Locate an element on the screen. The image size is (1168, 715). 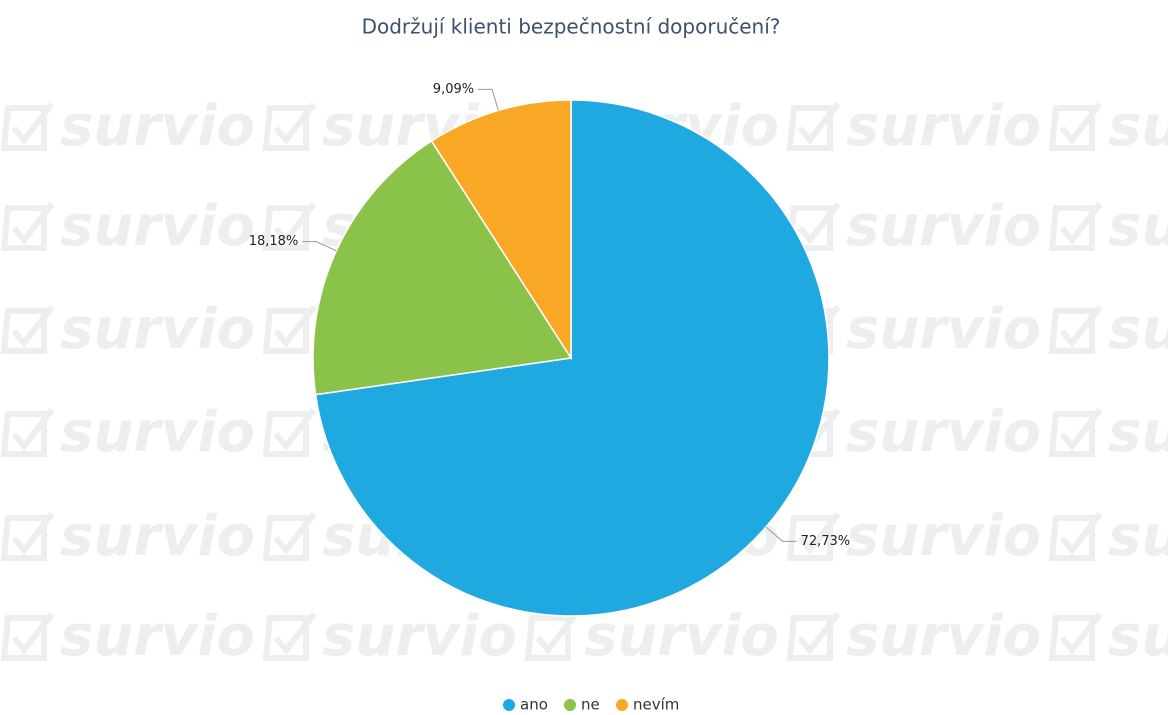
legend: ano ne nevím is located at coordinates (591, 705).